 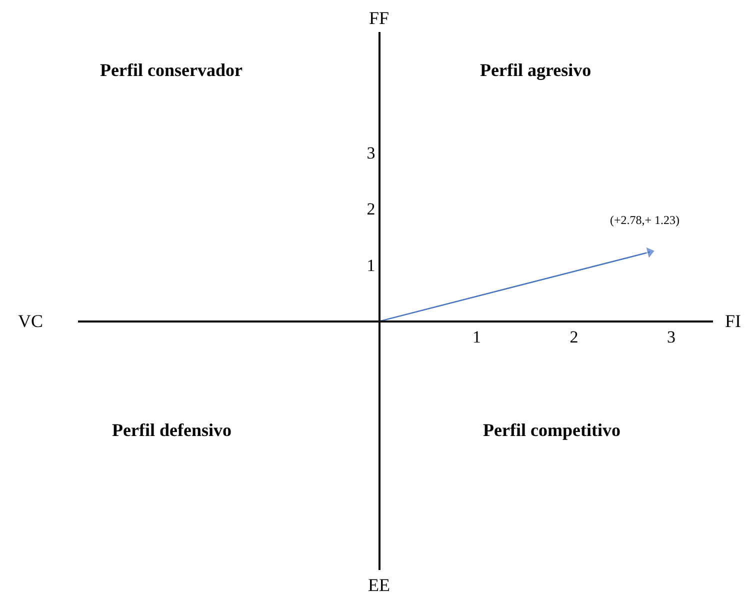 What do you see at coordinates (551, 430) in the screenshot?
I see `annotation: Perfil competitivo` at bounding box center [551, 430].